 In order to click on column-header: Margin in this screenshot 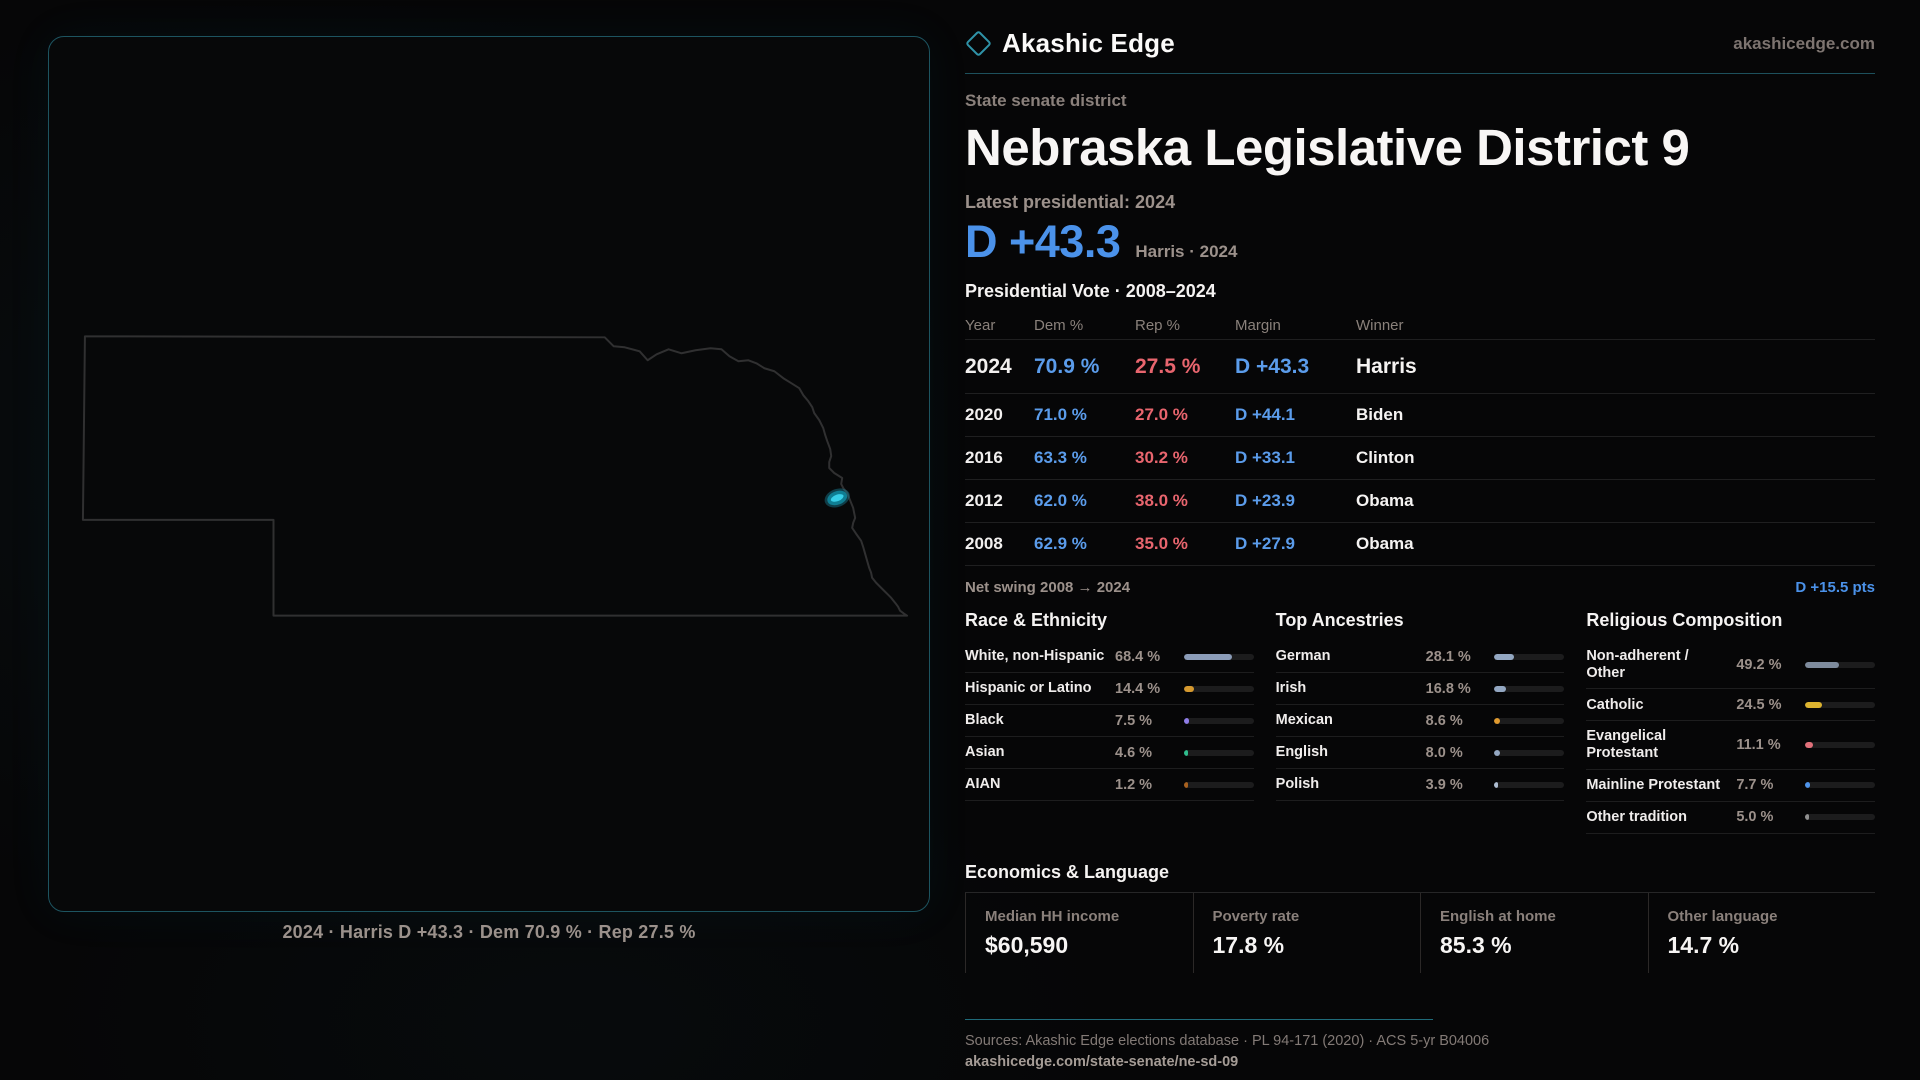, I will do `click(1258, 325)`.